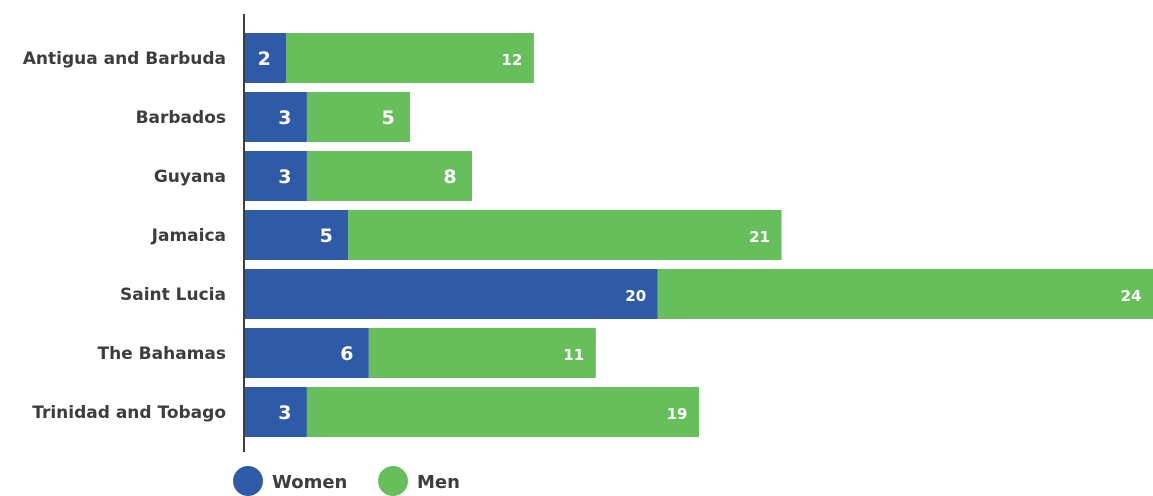 Image resolution: width=1153 pixels, height=496 pixels. Describe the element at coordinates (284, 118) in the screenshot. I see `value-label-women-barbados: 3` at that location.